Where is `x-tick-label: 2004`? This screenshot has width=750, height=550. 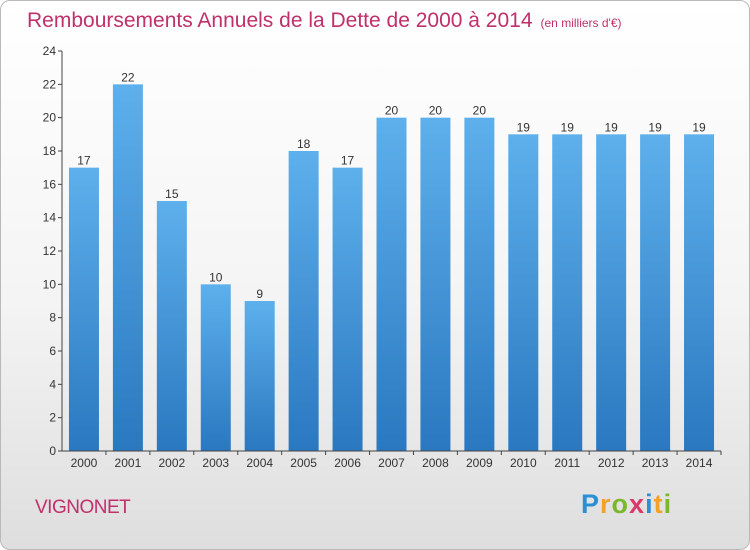 x-tick-label: 2004 is located at coordinates (259, 463).